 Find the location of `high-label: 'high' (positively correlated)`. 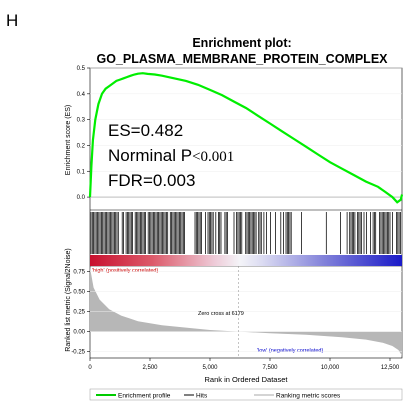

high-label: 'high' (positively correlated) is located at coordinates (125, 271).